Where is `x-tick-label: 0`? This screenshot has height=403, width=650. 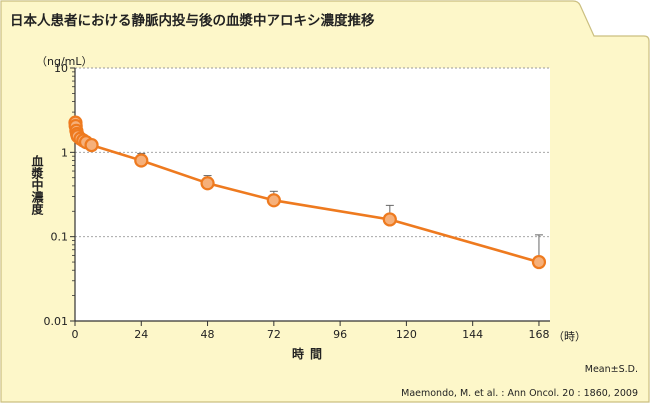 x-tick-label: 0 is located at coordinates (75, 334).